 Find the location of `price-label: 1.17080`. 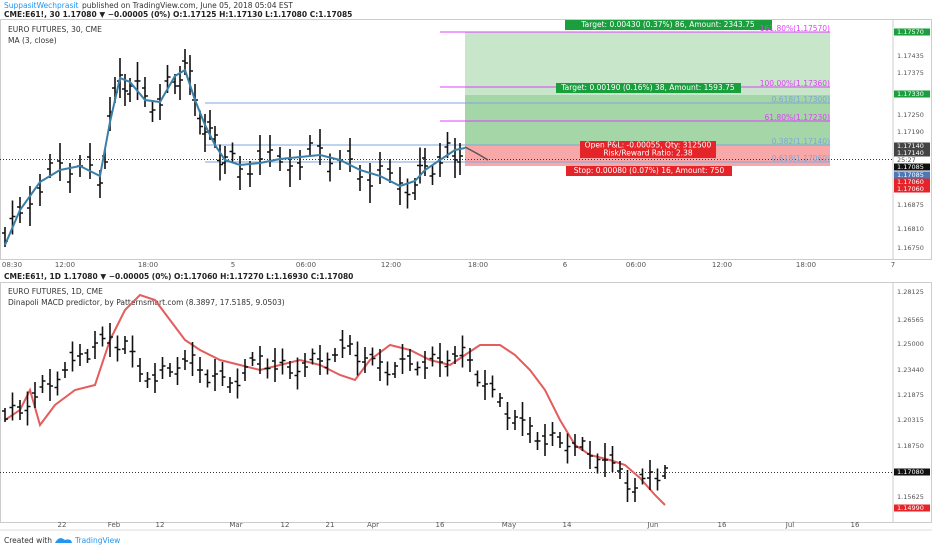

price-label: 1.17080 is located at coordinates (910, 472).